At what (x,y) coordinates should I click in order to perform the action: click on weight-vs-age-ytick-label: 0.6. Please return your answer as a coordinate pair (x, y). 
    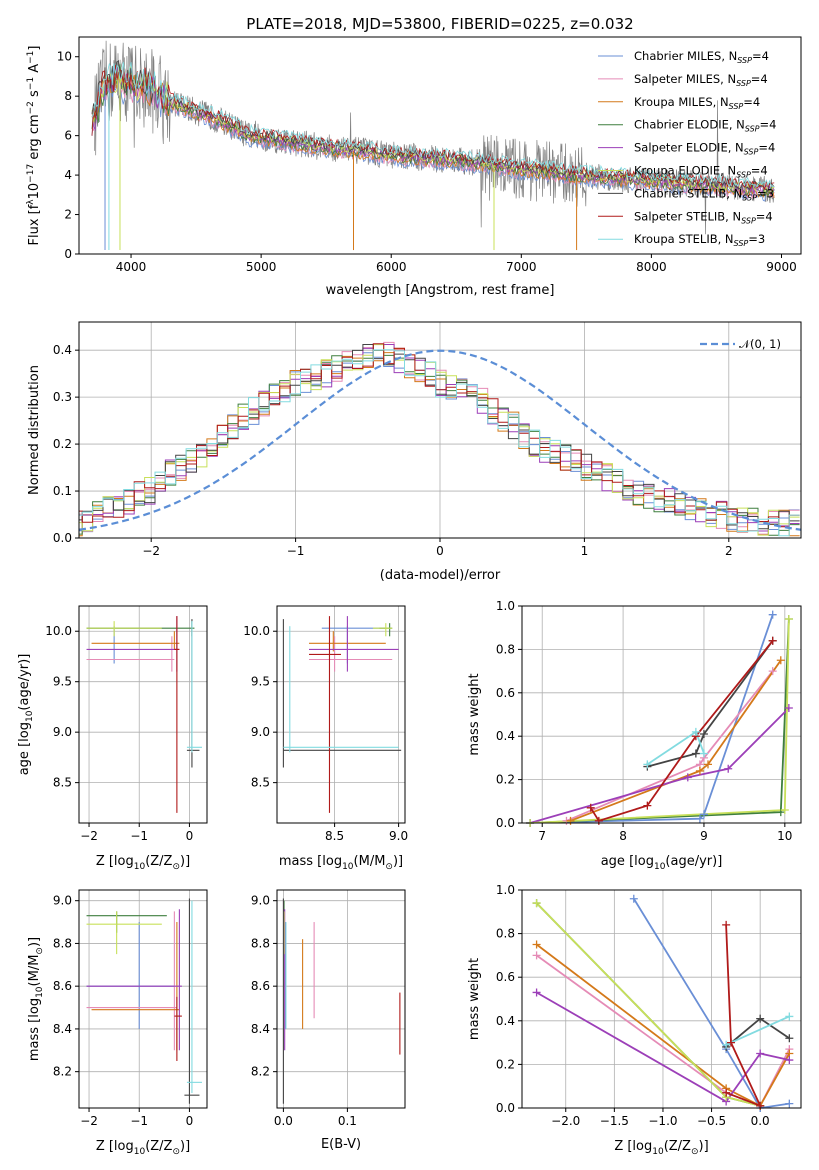
    Looking at the image, I should click on (505, 693).